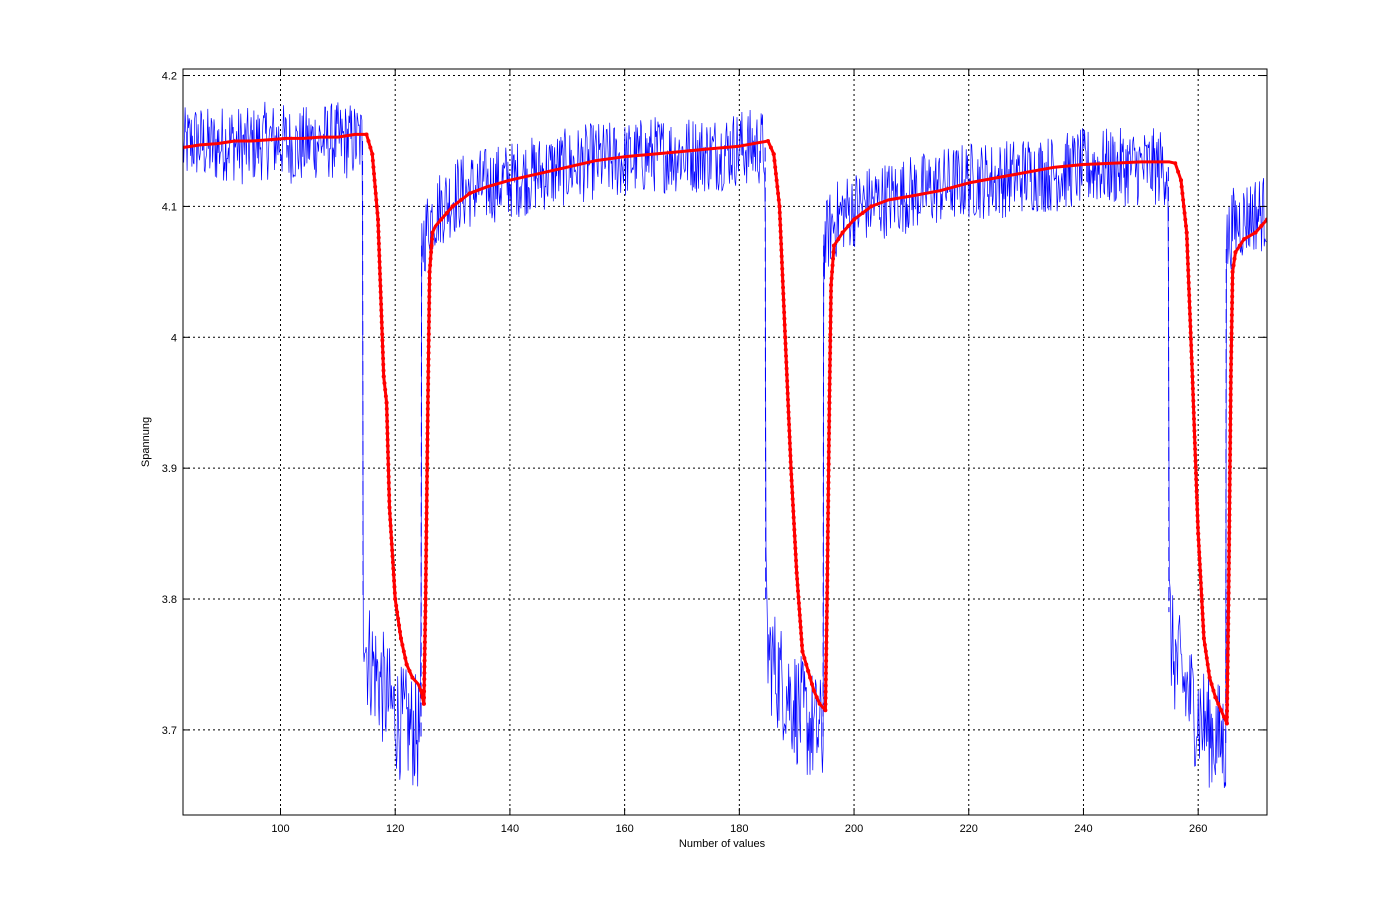 This screenshot has width=1400, height=916. What do you see at coordinates (765, 373) in the screenshot?
I see `blue-transition-line` at bounding box center [765, 373].